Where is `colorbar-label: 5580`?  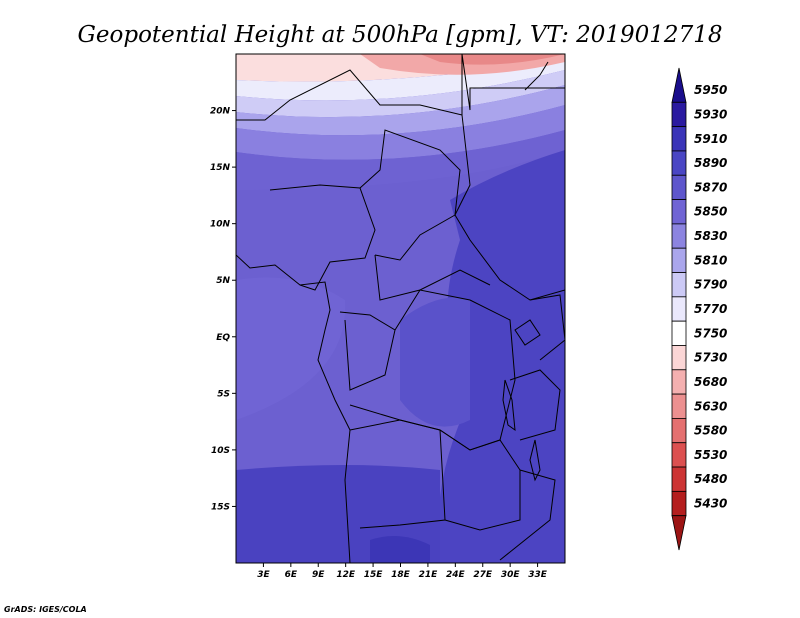
colorbar-label: 5580 is located at coordinates (710, 431).